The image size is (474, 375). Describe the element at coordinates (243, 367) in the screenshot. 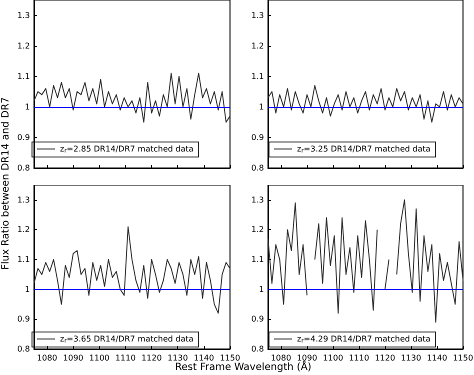

I see `x-axis-title: Rest Frame Wavelength (Å)` at that location.